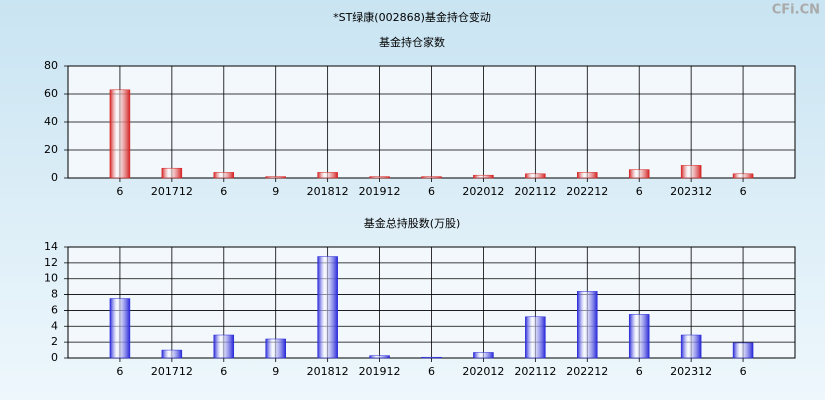 The image size is (825, 400). Describe the element at coordinates (54, 341) in the screenshot. I see `y-tick-label: 2` at that location.